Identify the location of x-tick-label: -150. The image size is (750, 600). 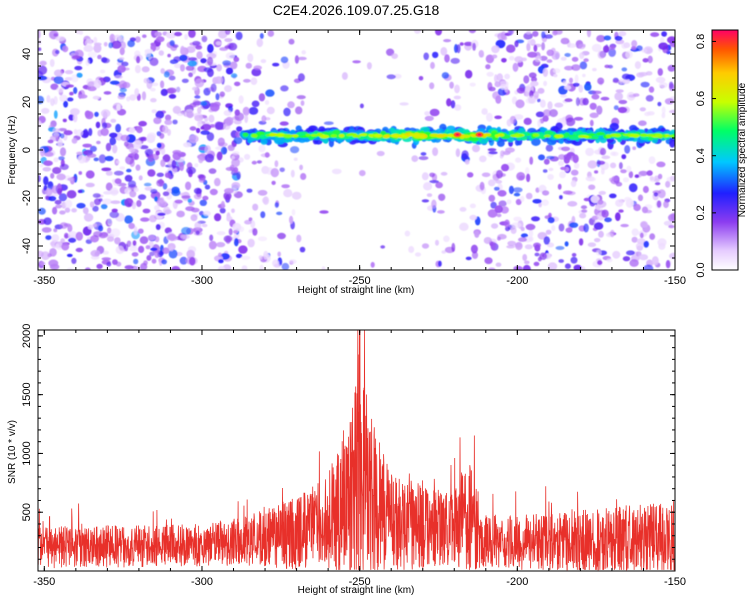
(675, 582).